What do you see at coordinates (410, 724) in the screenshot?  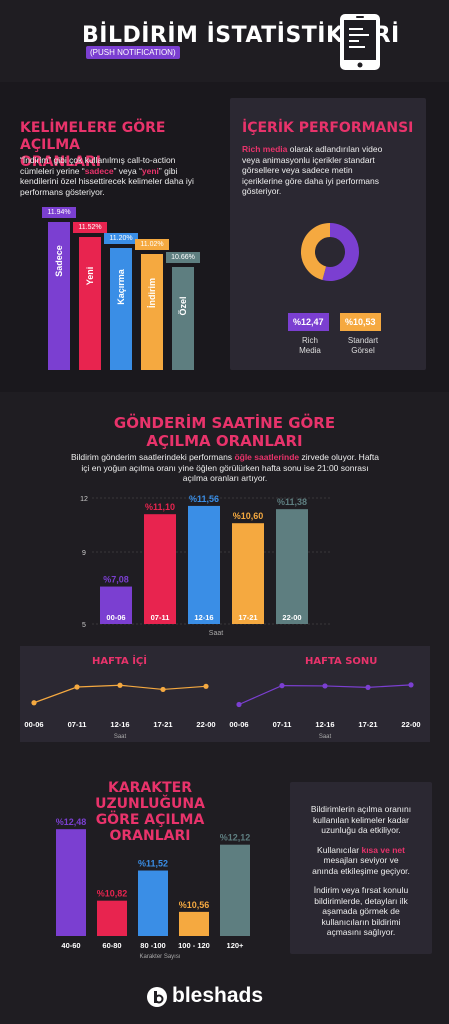 I see `weekend-x-label: 22-00` at bounding box center [410, 724].